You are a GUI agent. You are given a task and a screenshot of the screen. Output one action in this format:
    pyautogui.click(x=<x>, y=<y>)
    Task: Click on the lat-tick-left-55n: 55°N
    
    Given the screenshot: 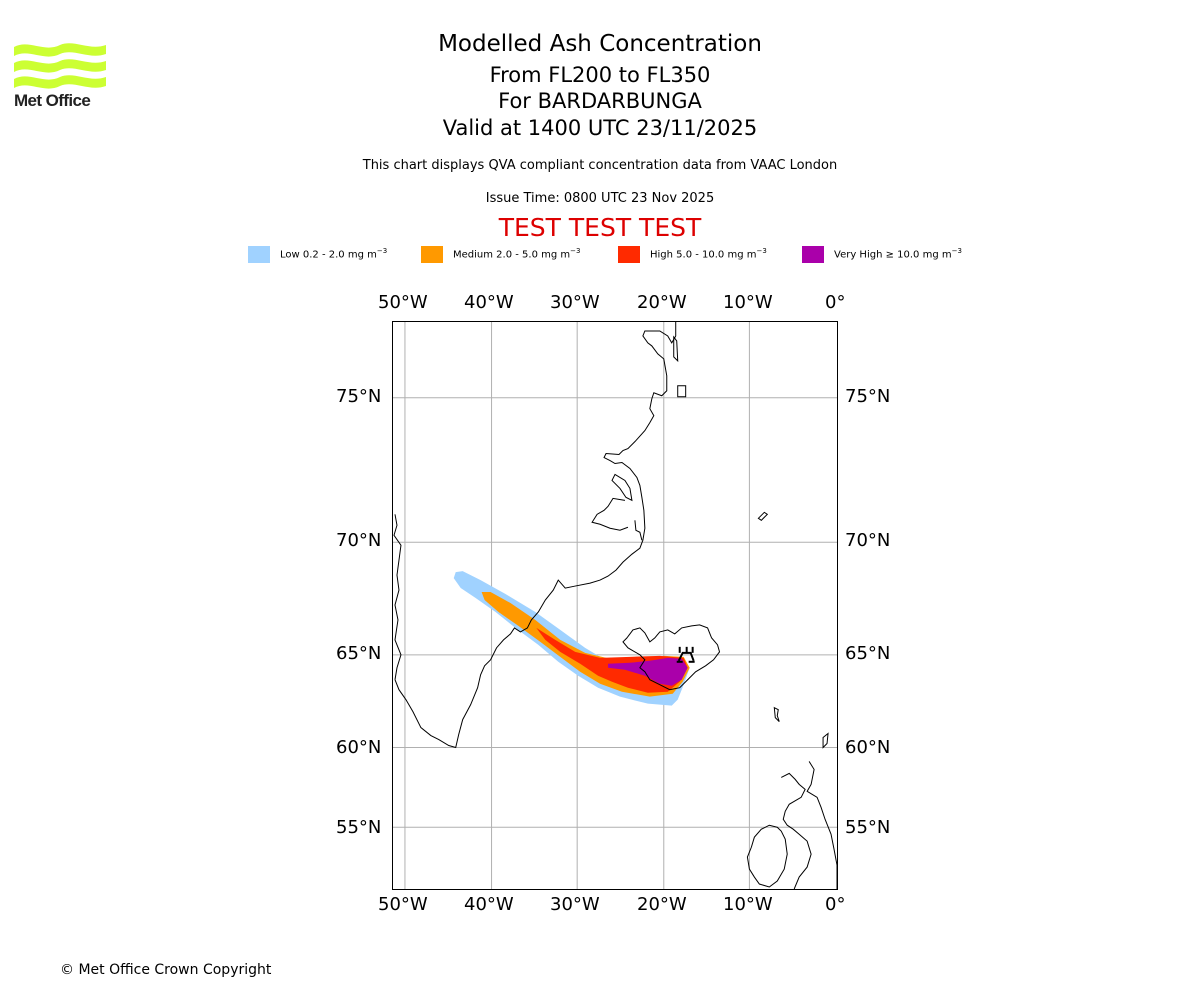 What is the action you would take?
    pyautogui.click(x=359, y=827)
    